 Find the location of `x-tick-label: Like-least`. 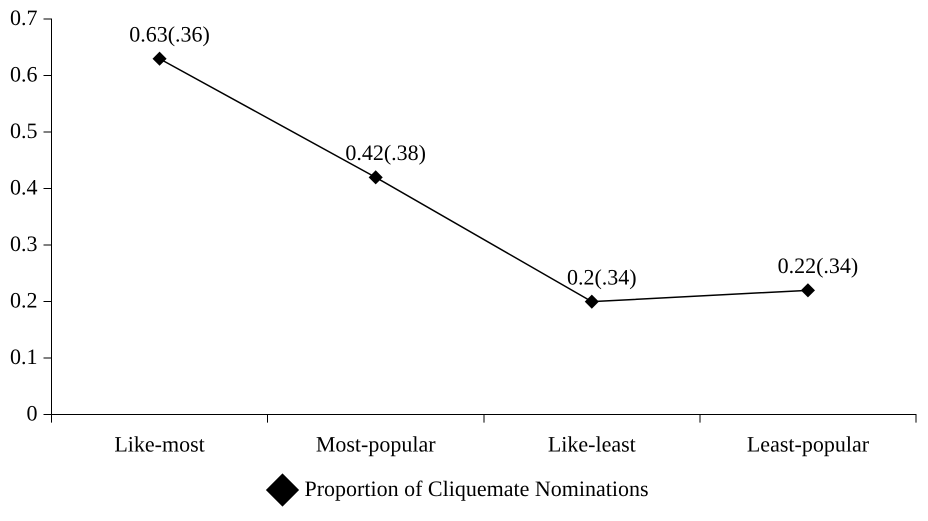

x-tick-label: Like-least is located at coordinates (592, 444).